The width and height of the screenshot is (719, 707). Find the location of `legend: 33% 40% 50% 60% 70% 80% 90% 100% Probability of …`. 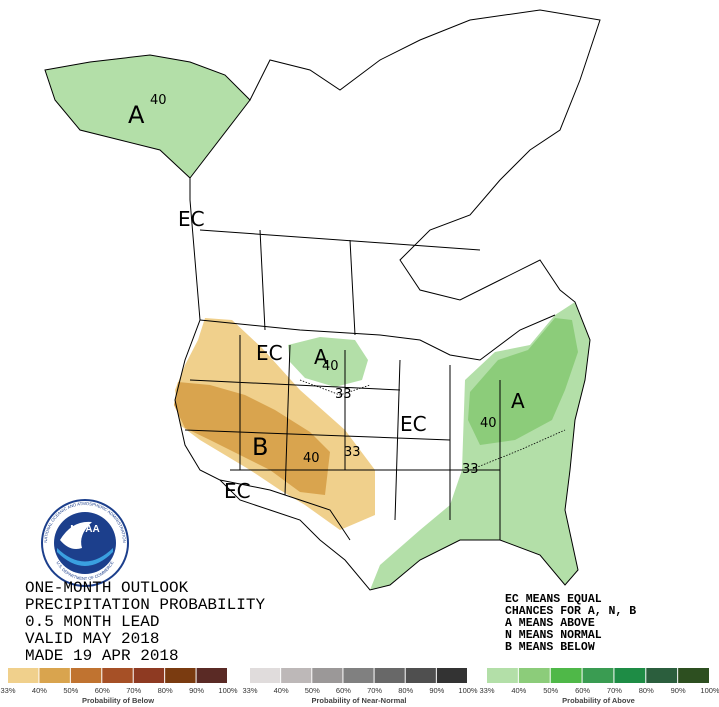

legend: 33% 40% 50% 60% 70% 80% 90% 100% Probability of … is located at coordinates (359, 686).